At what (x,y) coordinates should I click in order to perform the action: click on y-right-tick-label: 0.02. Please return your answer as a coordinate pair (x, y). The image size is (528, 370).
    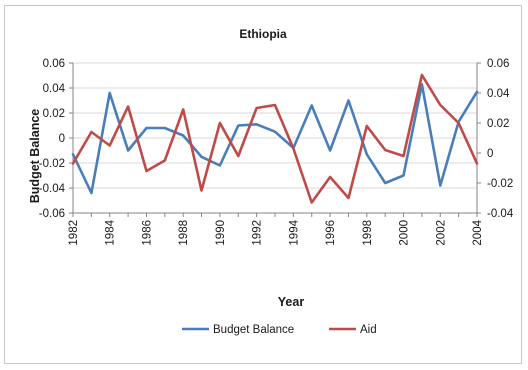
    Looking at the image, I should click on (498, 124).